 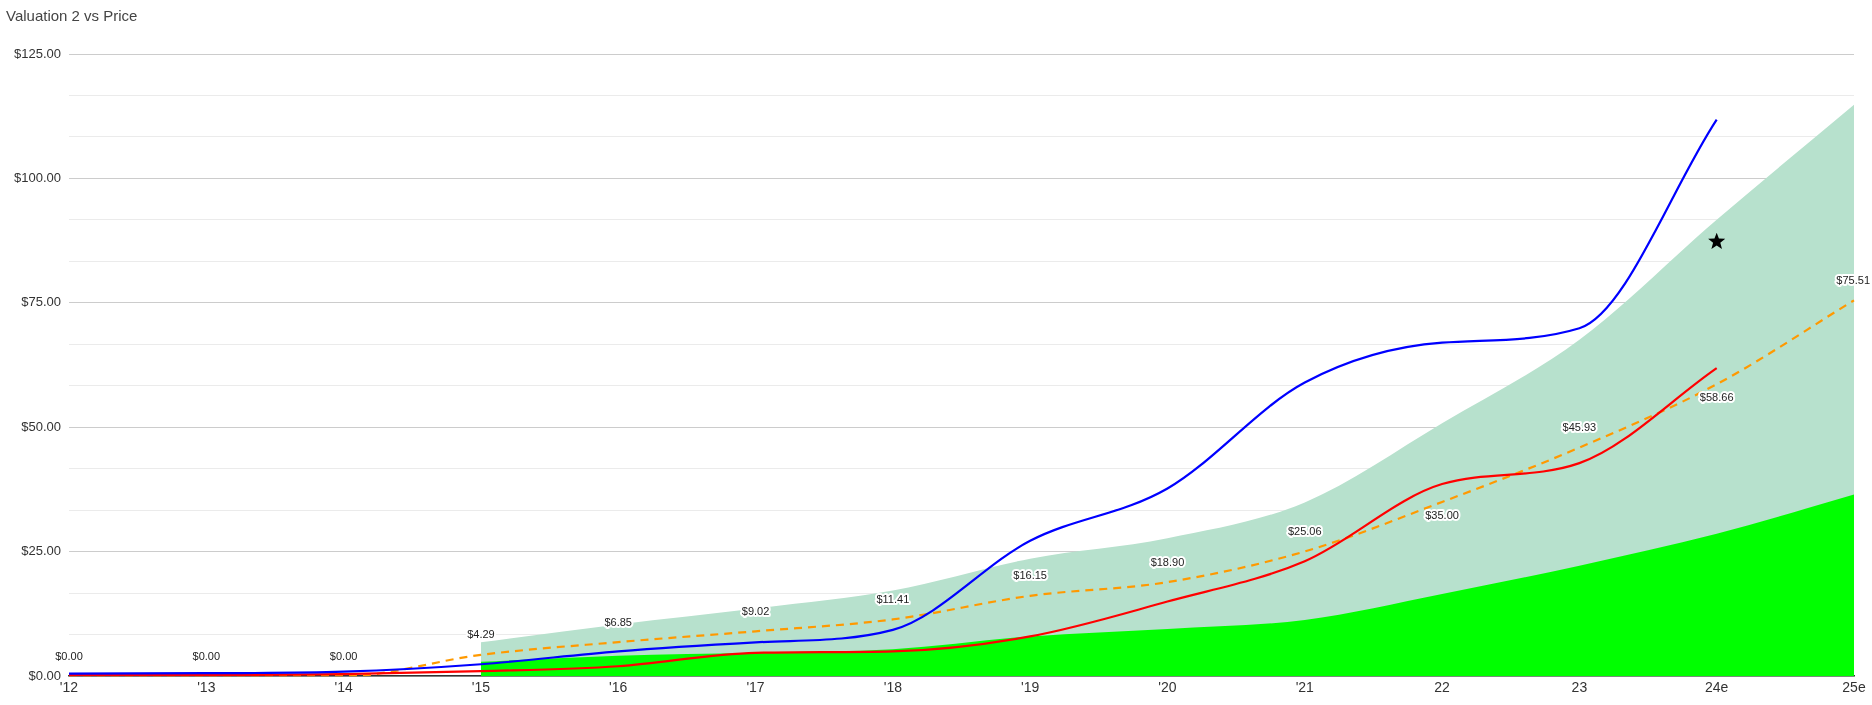 What do you see at coordinates (893, 598) in the screenshot?
I see `data-label: $11.41` at bounding box center [893, 598].